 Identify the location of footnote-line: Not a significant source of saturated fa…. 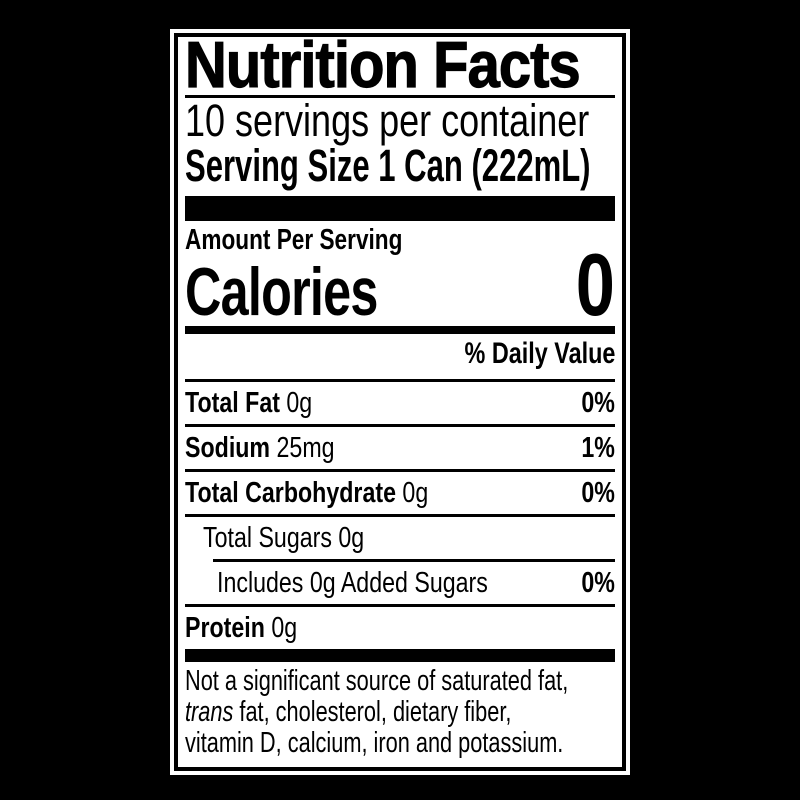
(377, 681).